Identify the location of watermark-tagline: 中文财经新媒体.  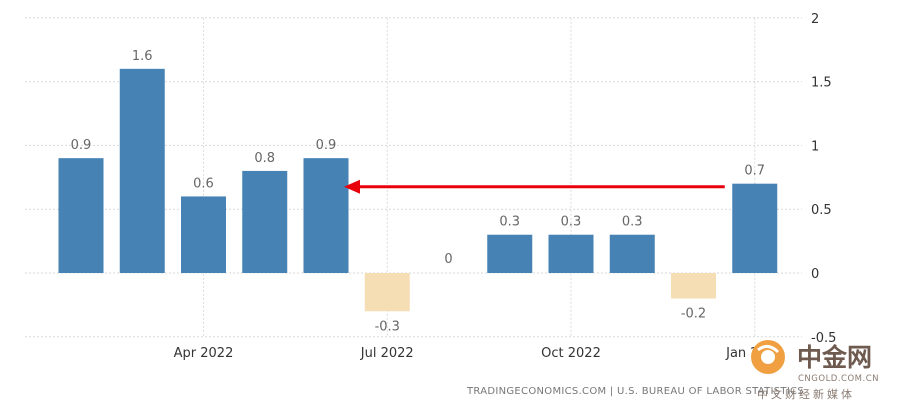
(806, 394).